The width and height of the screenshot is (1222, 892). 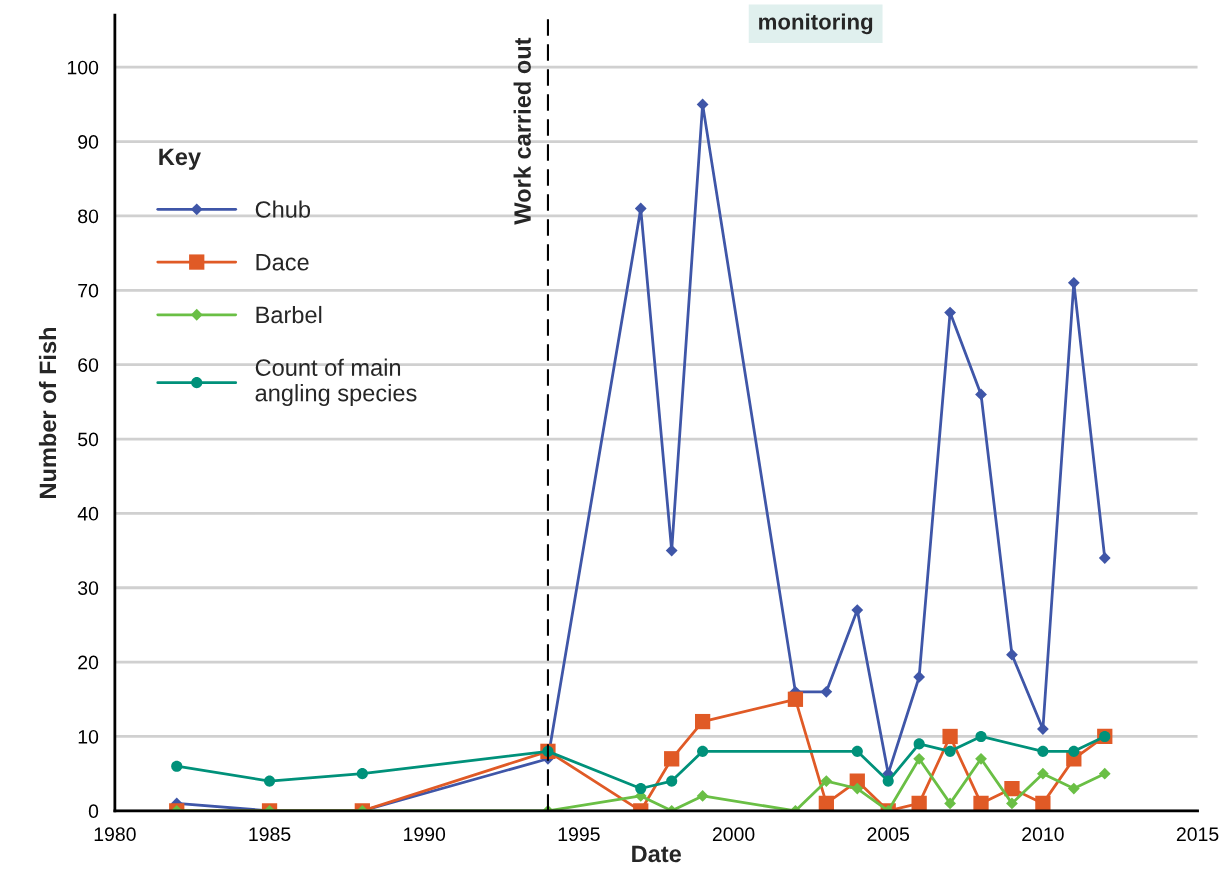 I want to click on y-tick-label: 30, so click(x=88, y=588).